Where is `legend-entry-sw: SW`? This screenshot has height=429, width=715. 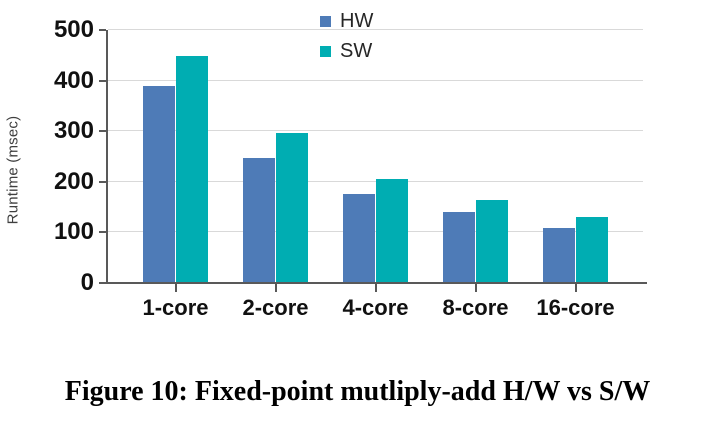
legend-entry-sw: SW is located at coordinates (346, 51).